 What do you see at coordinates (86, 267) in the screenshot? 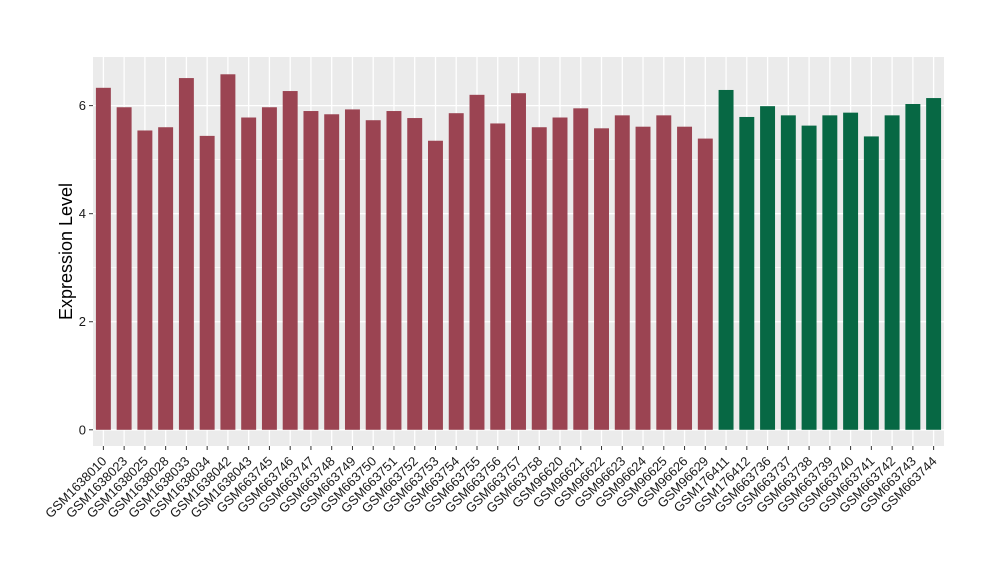
I see `y-axis: 0 2 4 6` at bounding box center [86, 267].